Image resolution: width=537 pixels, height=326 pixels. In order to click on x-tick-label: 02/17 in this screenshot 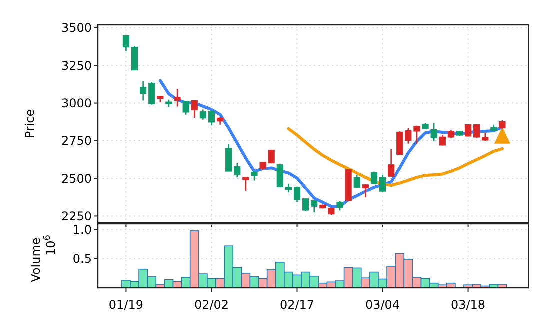, I will do `click(297, 305)`.